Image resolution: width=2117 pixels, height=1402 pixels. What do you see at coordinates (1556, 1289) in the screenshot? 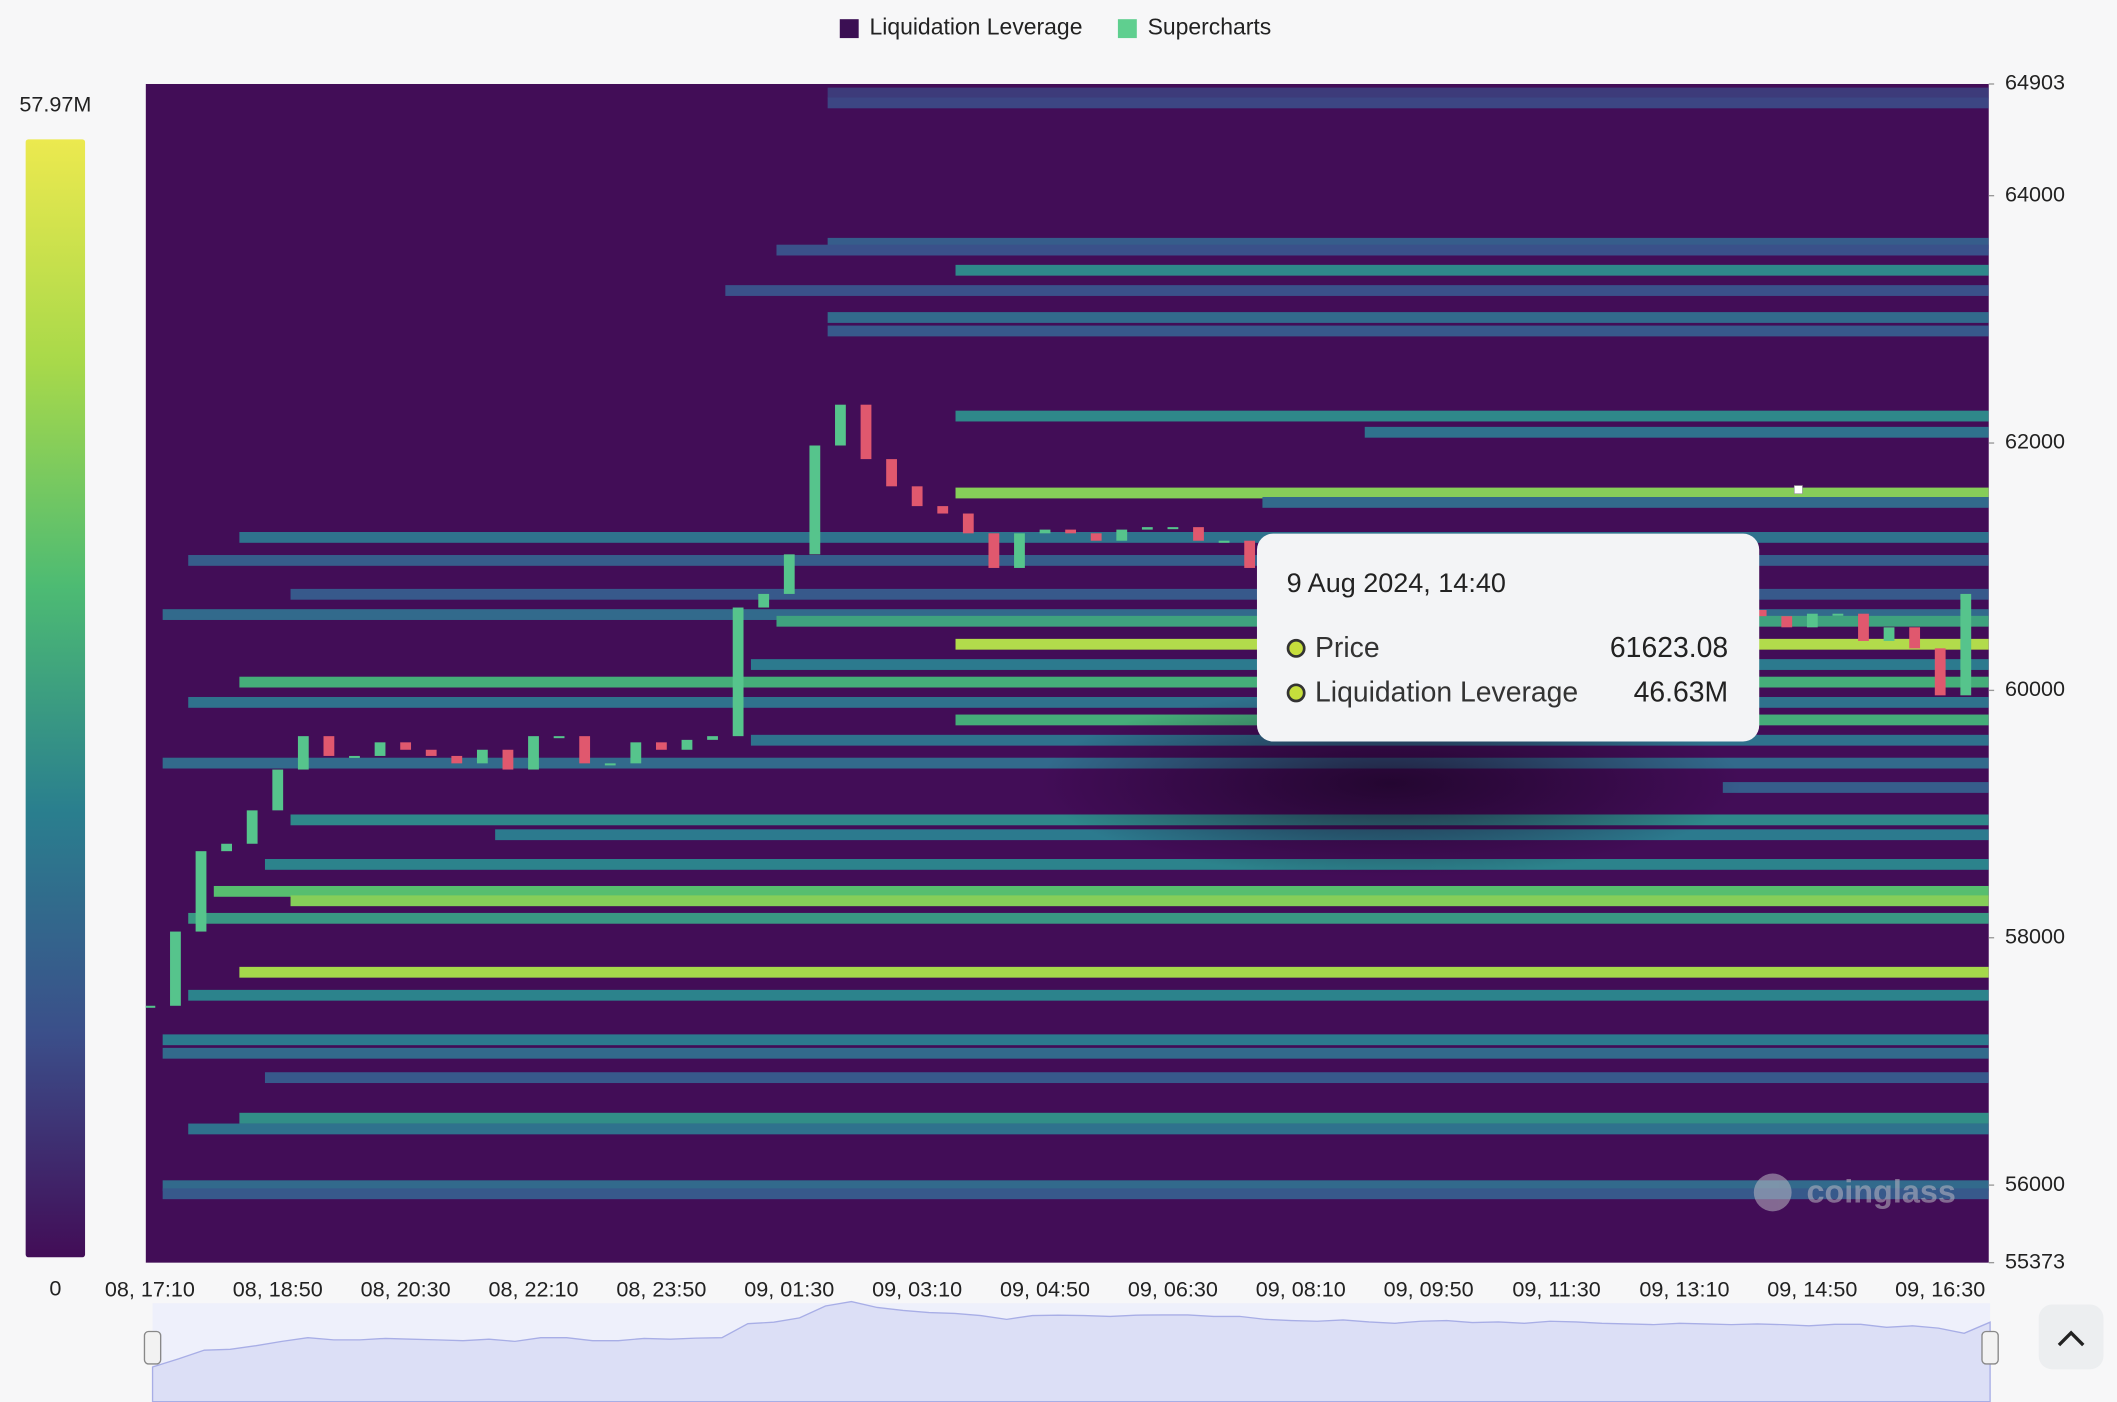
I see `x-tick-label: 09, 11:30` at bounding box center [1556, 1289].